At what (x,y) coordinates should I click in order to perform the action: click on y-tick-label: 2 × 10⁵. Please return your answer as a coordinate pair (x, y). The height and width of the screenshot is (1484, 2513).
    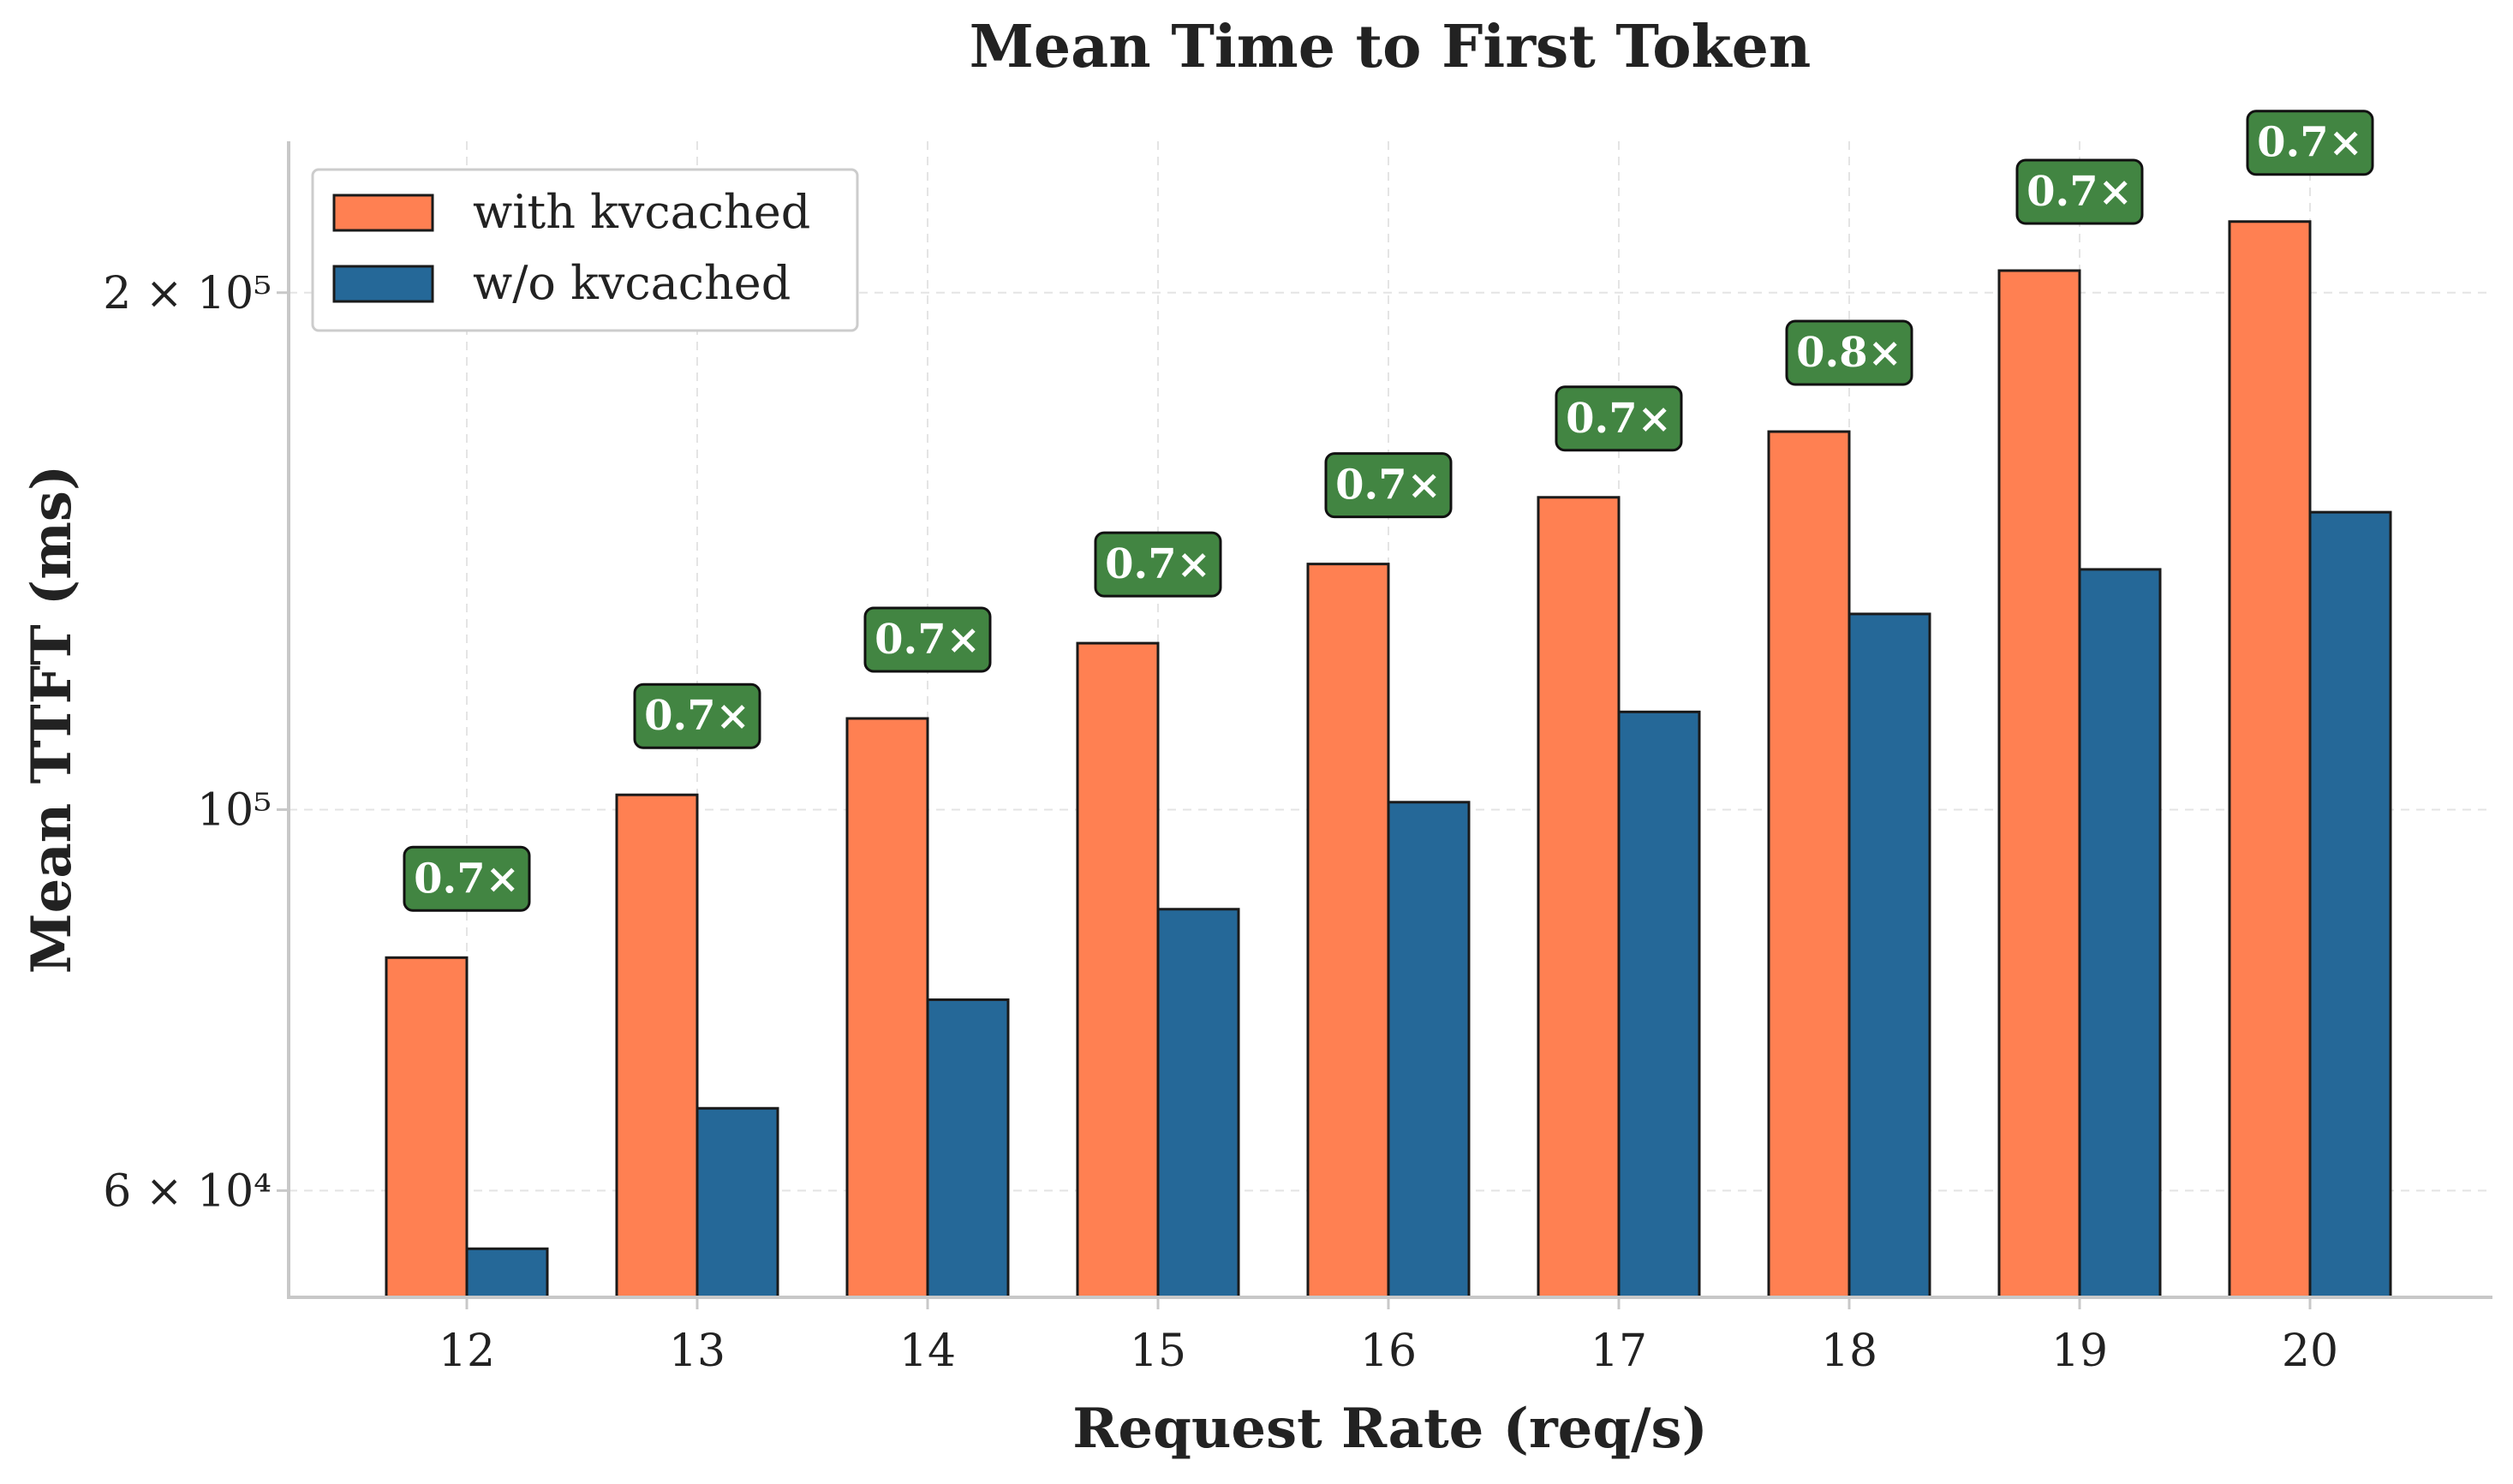
    Looking at the image, I should click on (187, 293).